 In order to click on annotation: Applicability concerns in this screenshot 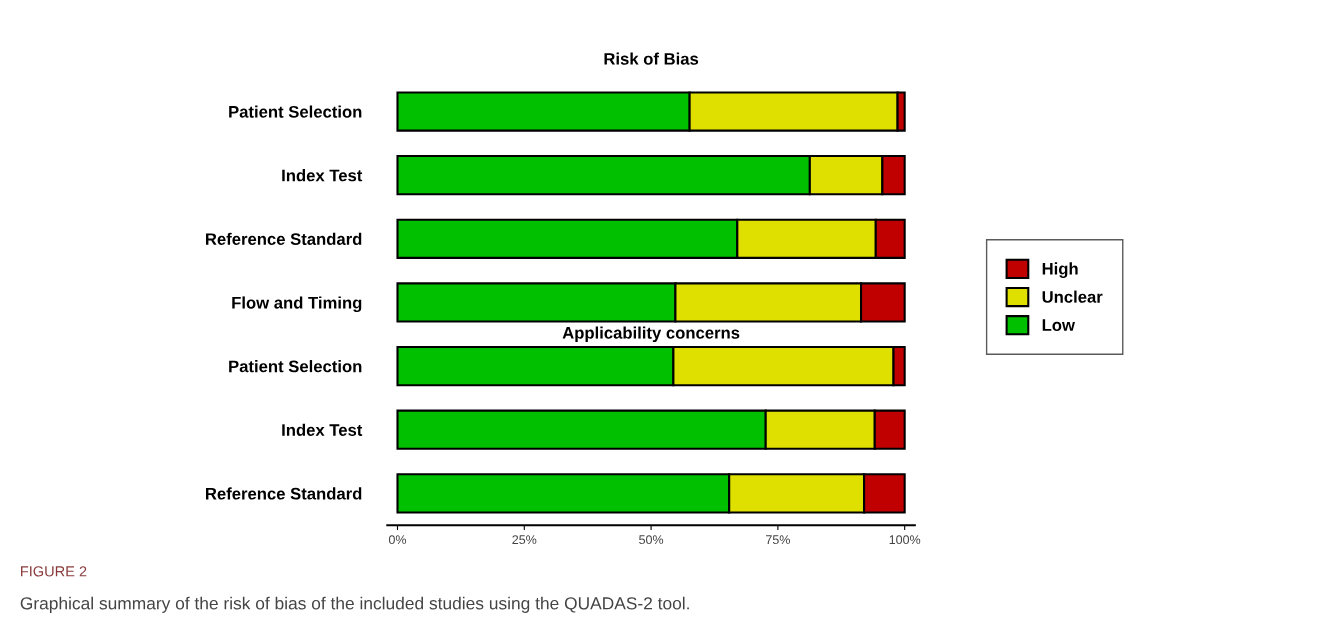, I will do `click(651, 334)`.